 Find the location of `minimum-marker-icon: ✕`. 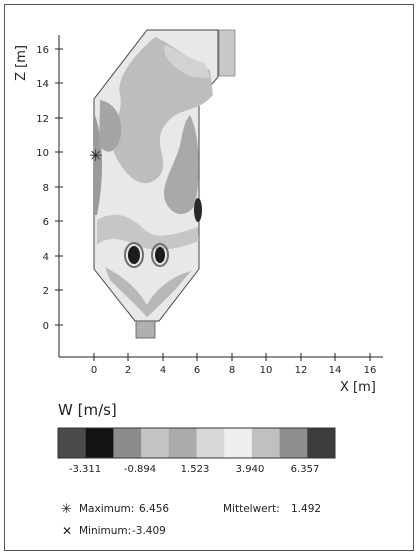

minimum-marker-icon: ✕ is located at coordinates (134, 257).